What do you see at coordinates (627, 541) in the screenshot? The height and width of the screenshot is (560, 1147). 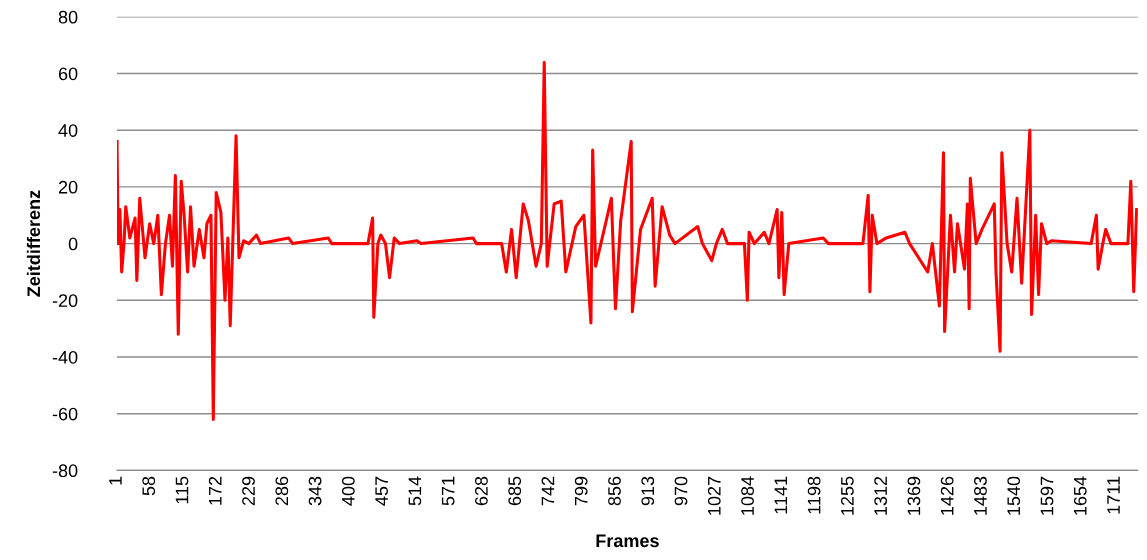 I see `x-axis-title: Frames` at bounding box center [627, 541].